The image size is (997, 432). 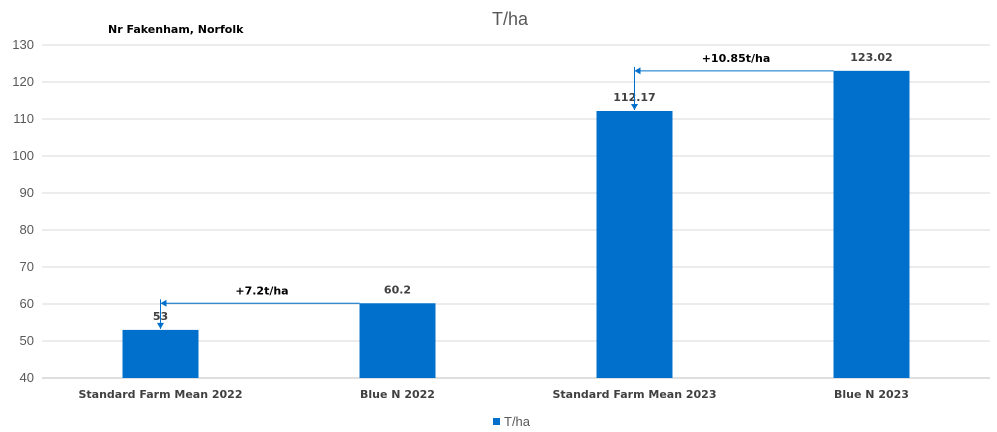 What do you see at coordinates (736, 58) in the screenshot?
I see `annotation-label: +10.85t/ha` at bounding box center [736, 58].